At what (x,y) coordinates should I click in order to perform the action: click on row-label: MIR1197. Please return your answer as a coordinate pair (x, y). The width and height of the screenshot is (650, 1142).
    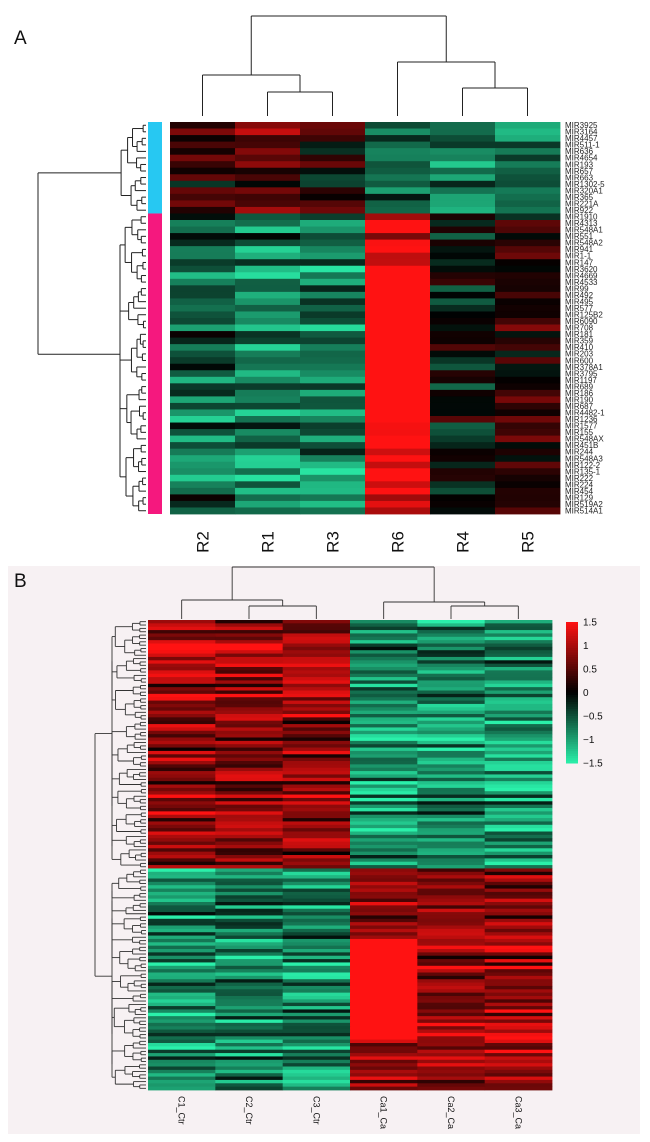
    Looking at the image, I should click on (581, 380).